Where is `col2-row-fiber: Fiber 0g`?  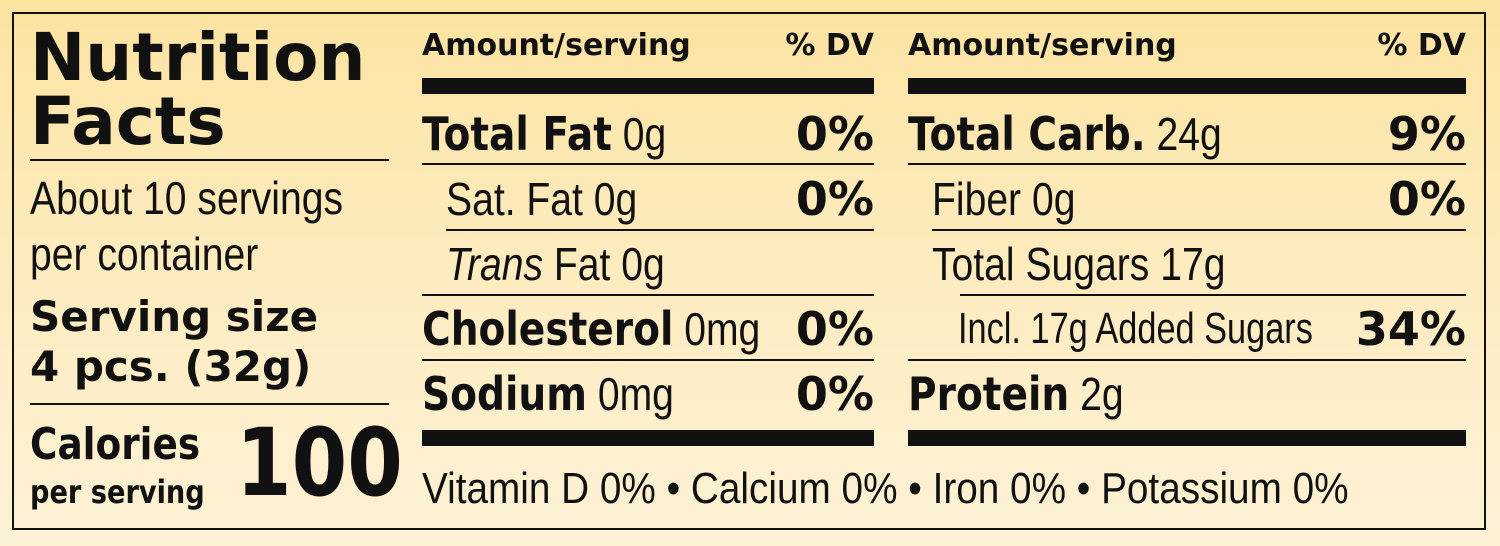
col2-row-fiber: Fiber 0g is located at coordinates (1004, 199).